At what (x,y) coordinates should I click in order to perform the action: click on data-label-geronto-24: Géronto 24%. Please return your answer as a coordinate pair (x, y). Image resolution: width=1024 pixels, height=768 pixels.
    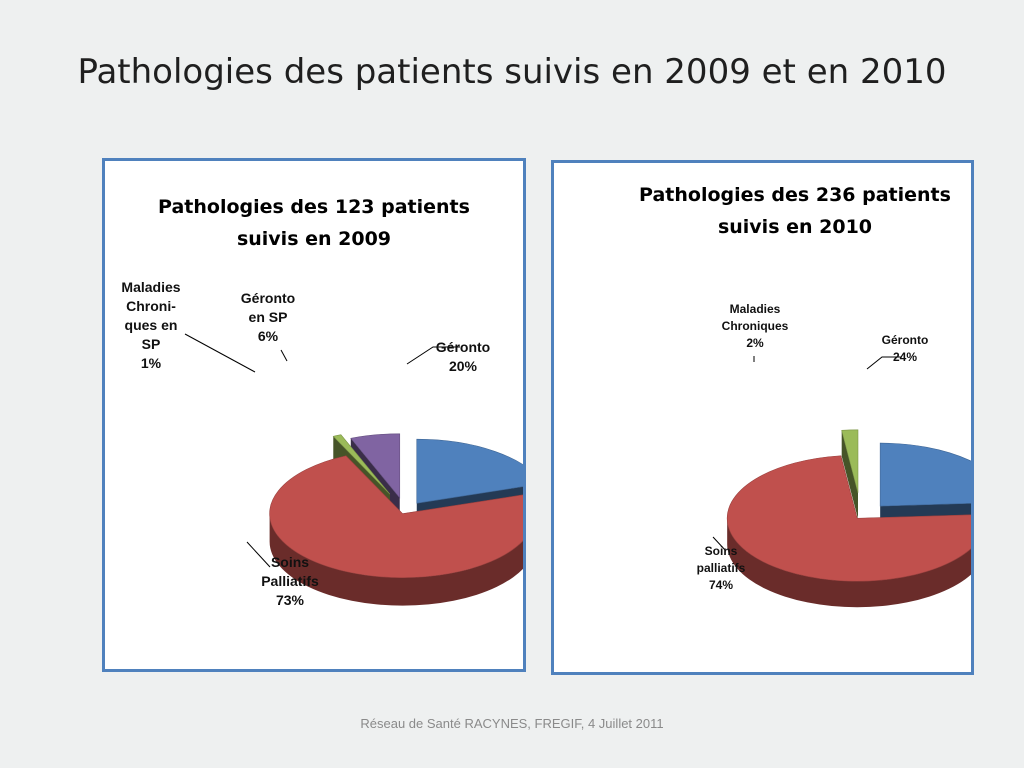
    Looking at the image, I should click on (905, 348).